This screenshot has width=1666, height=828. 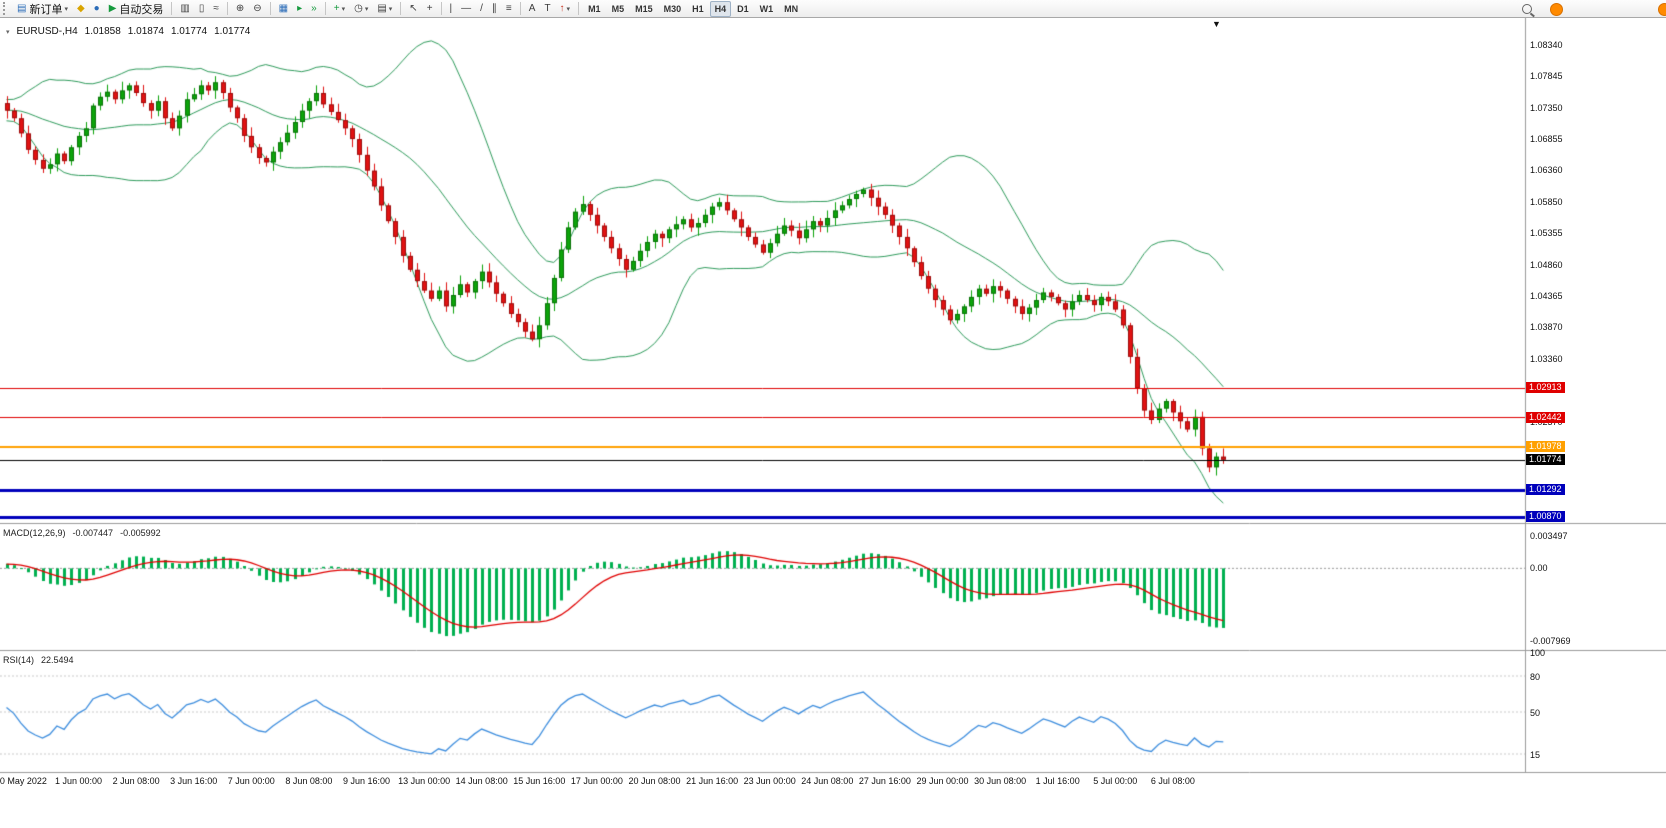 What do you see at coordinates (22, 8) in the screenshot?
I see `new-order-icon: ▤` at bounding box center [22, 8].